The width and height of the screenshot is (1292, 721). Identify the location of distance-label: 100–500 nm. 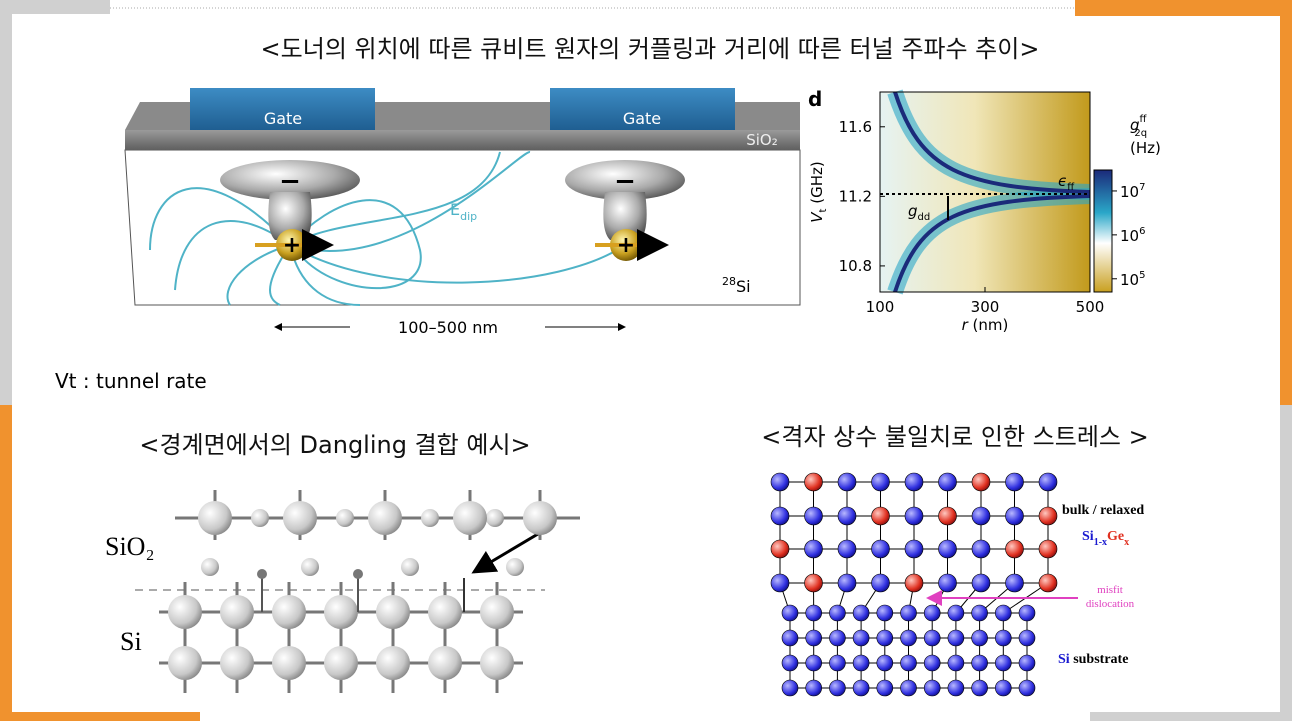
(448, 327).